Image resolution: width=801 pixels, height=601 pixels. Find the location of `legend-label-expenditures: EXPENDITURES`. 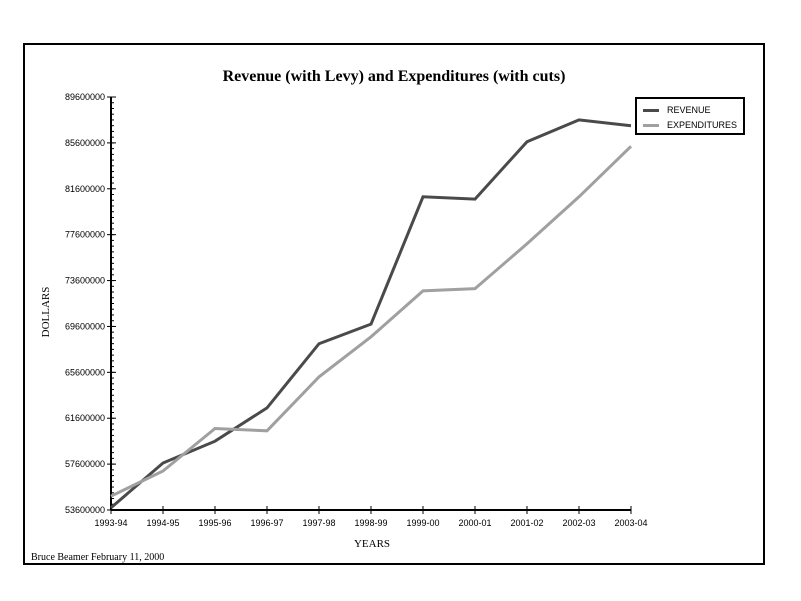

legend-label-expenditures: EXPENDITURES is located at coordinates (702, 125).